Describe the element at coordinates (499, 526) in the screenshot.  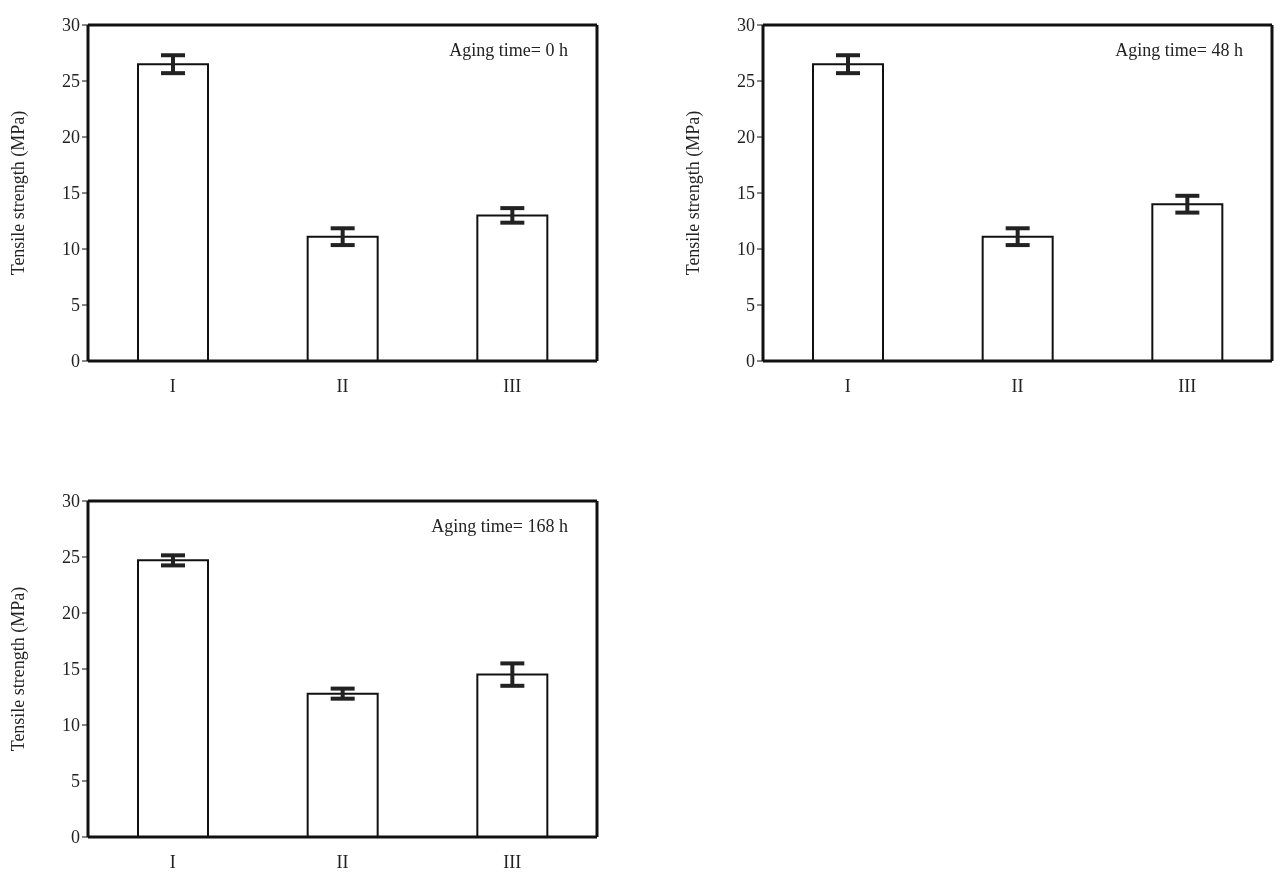
I see `annotation: Aging time= 168 h` at that location.